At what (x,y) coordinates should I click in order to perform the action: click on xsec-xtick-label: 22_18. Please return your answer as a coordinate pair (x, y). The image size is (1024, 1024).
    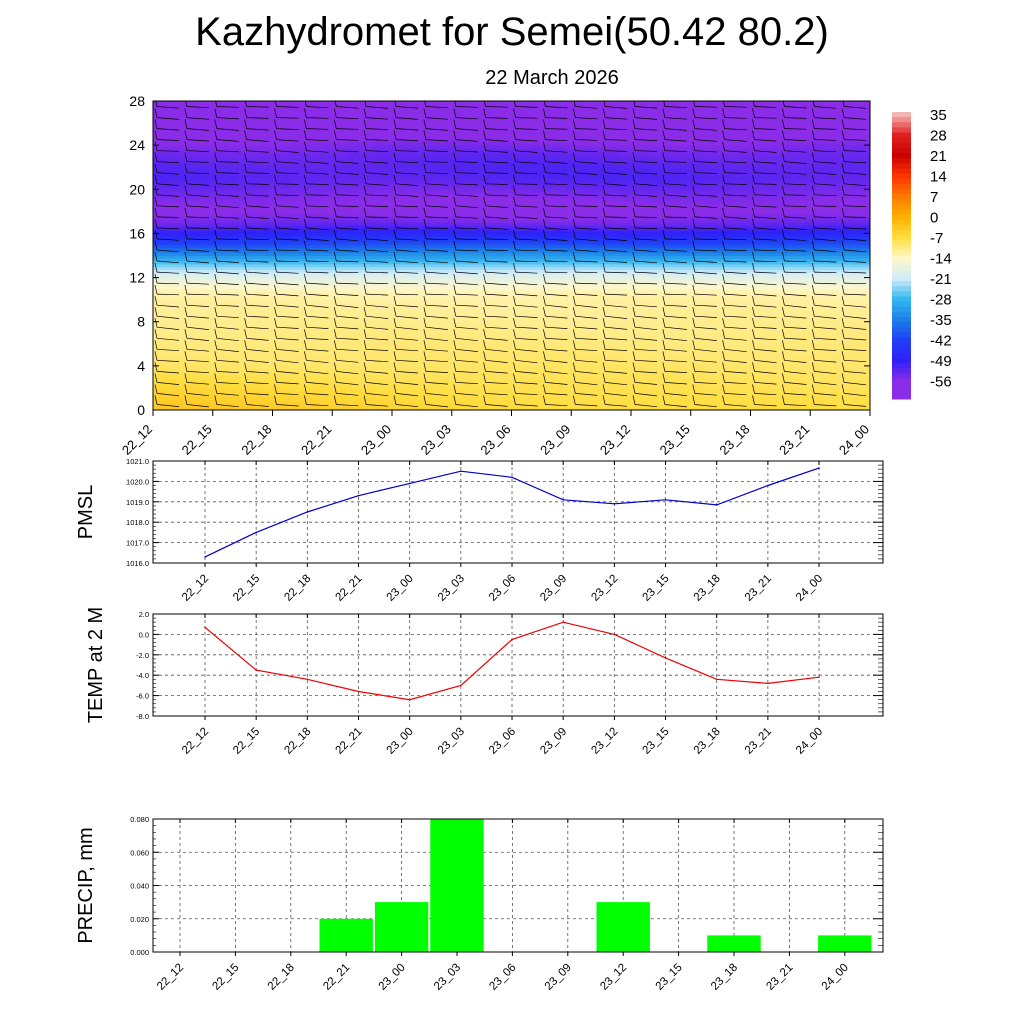
    Looking at the image, I should click on (256, 440).